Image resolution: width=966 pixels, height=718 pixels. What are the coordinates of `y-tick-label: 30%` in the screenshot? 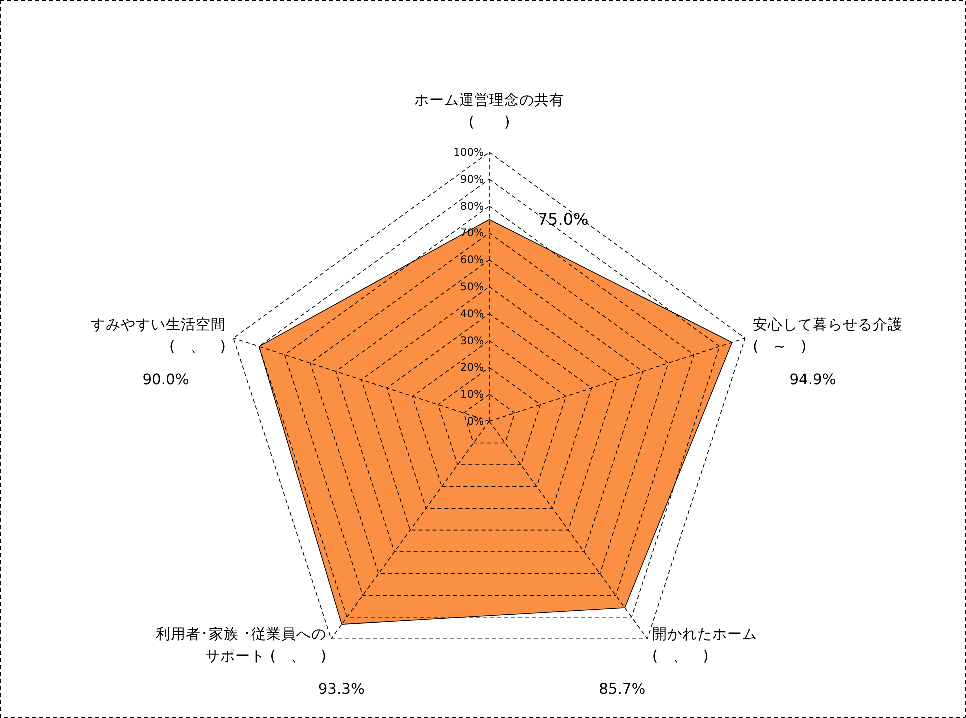 It's located at (472, 341).